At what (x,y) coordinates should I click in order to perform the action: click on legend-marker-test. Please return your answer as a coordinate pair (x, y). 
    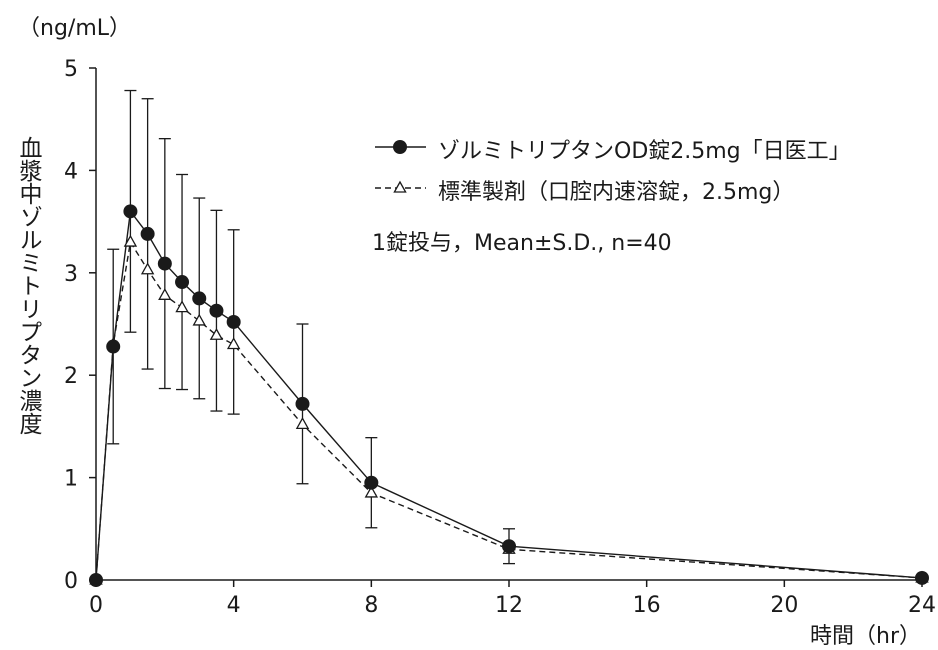
    Looking at the image, I should click on (400, 147).